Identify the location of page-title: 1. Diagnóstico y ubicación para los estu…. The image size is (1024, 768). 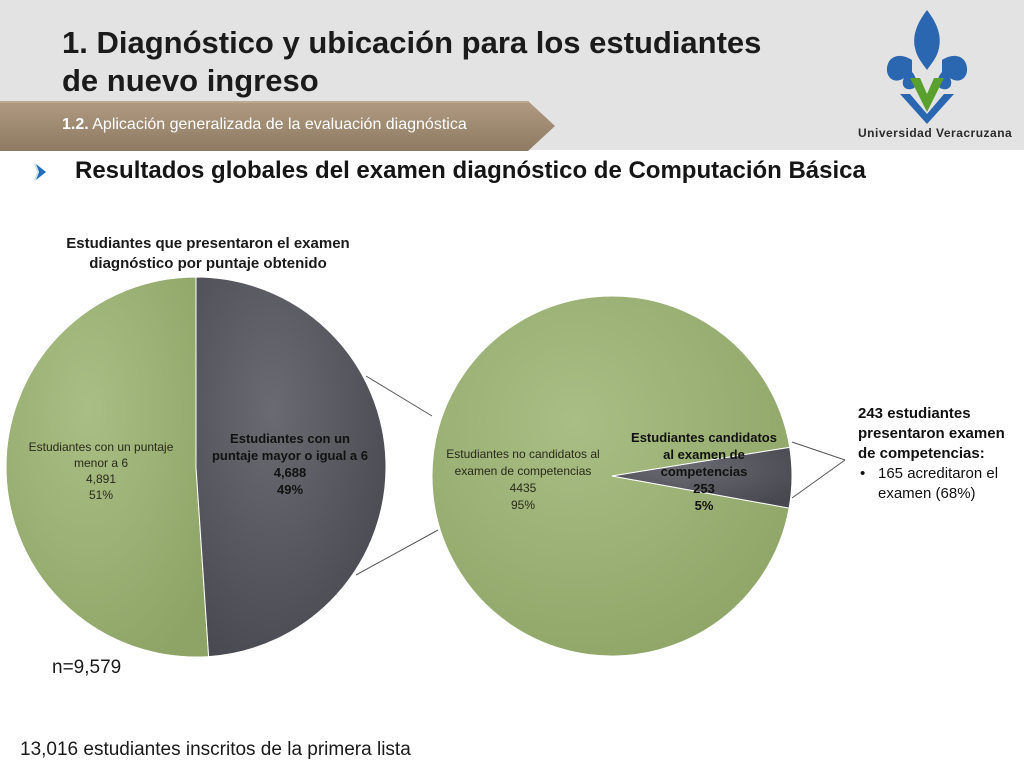
(462, 62).